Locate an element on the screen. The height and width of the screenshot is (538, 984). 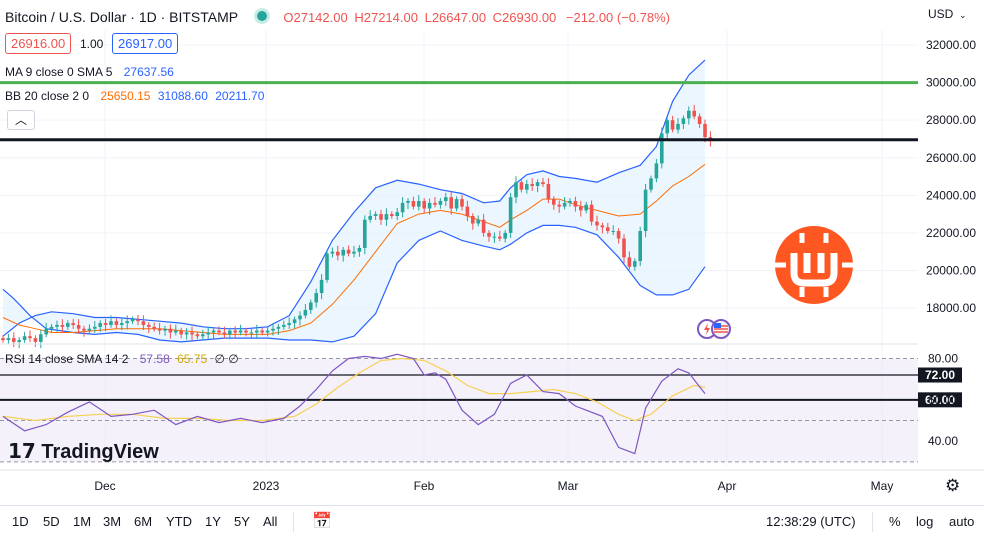
timeframe-3m: 3M is located at coordinates (112, 521).